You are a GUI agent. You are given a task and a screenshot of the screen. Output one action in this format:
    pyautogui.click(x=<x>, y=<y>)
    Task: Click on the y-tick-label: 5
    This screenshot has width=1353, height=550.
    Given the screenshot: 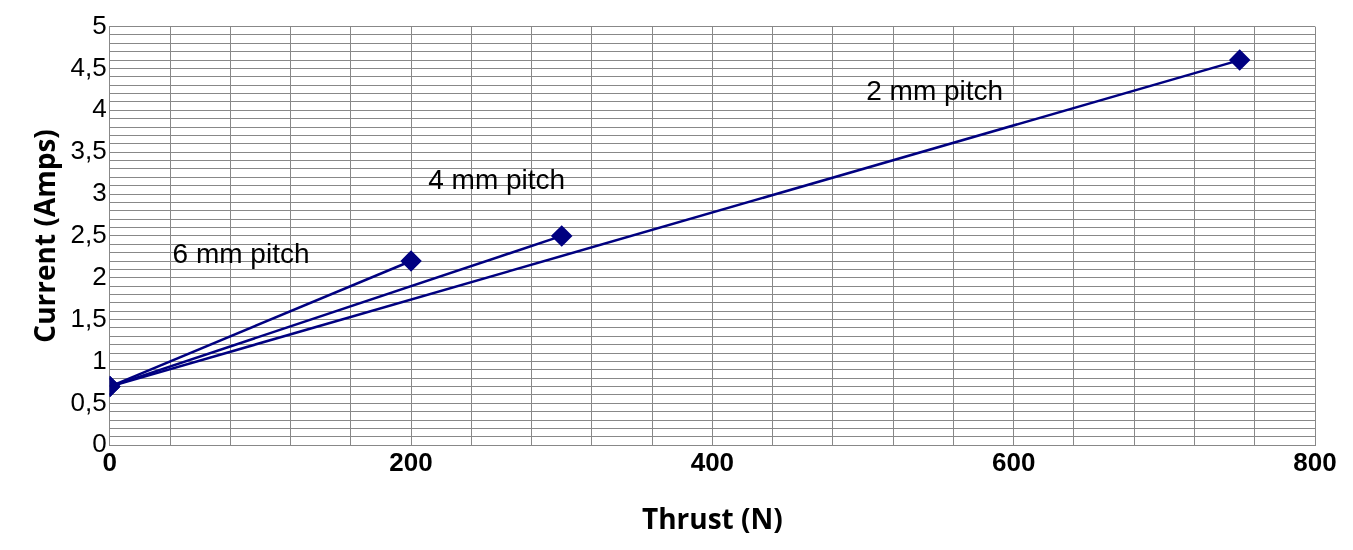 What is the action you would take?
    pyautogui.click(x=99, y=24)
    